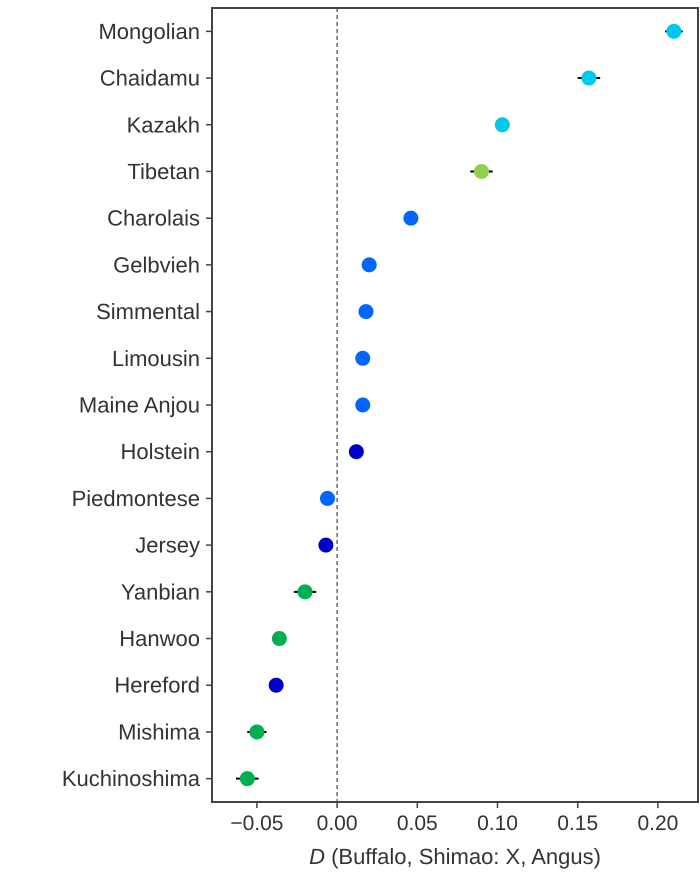 Image resolution: width=700 pixels, height=876 pixels. I want to click on y-tick-label: Hanwoo, so click(159, 639).